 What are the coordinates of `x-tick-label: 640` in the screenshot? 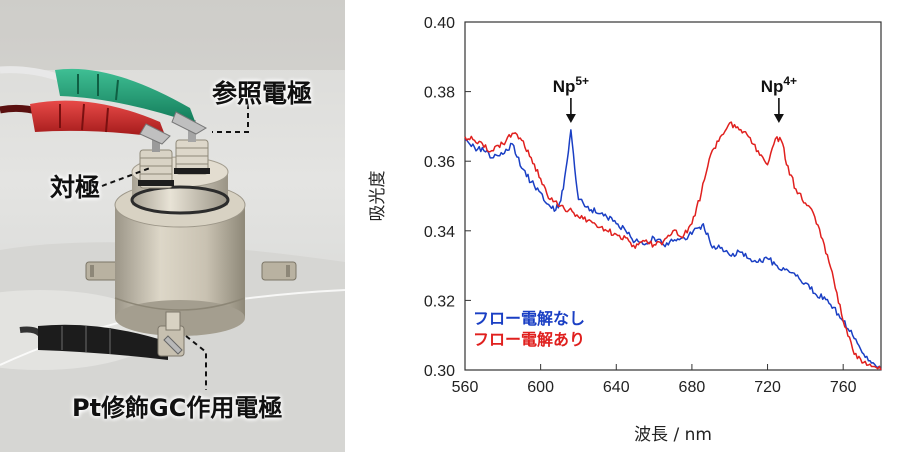 It's located at (616, 387).